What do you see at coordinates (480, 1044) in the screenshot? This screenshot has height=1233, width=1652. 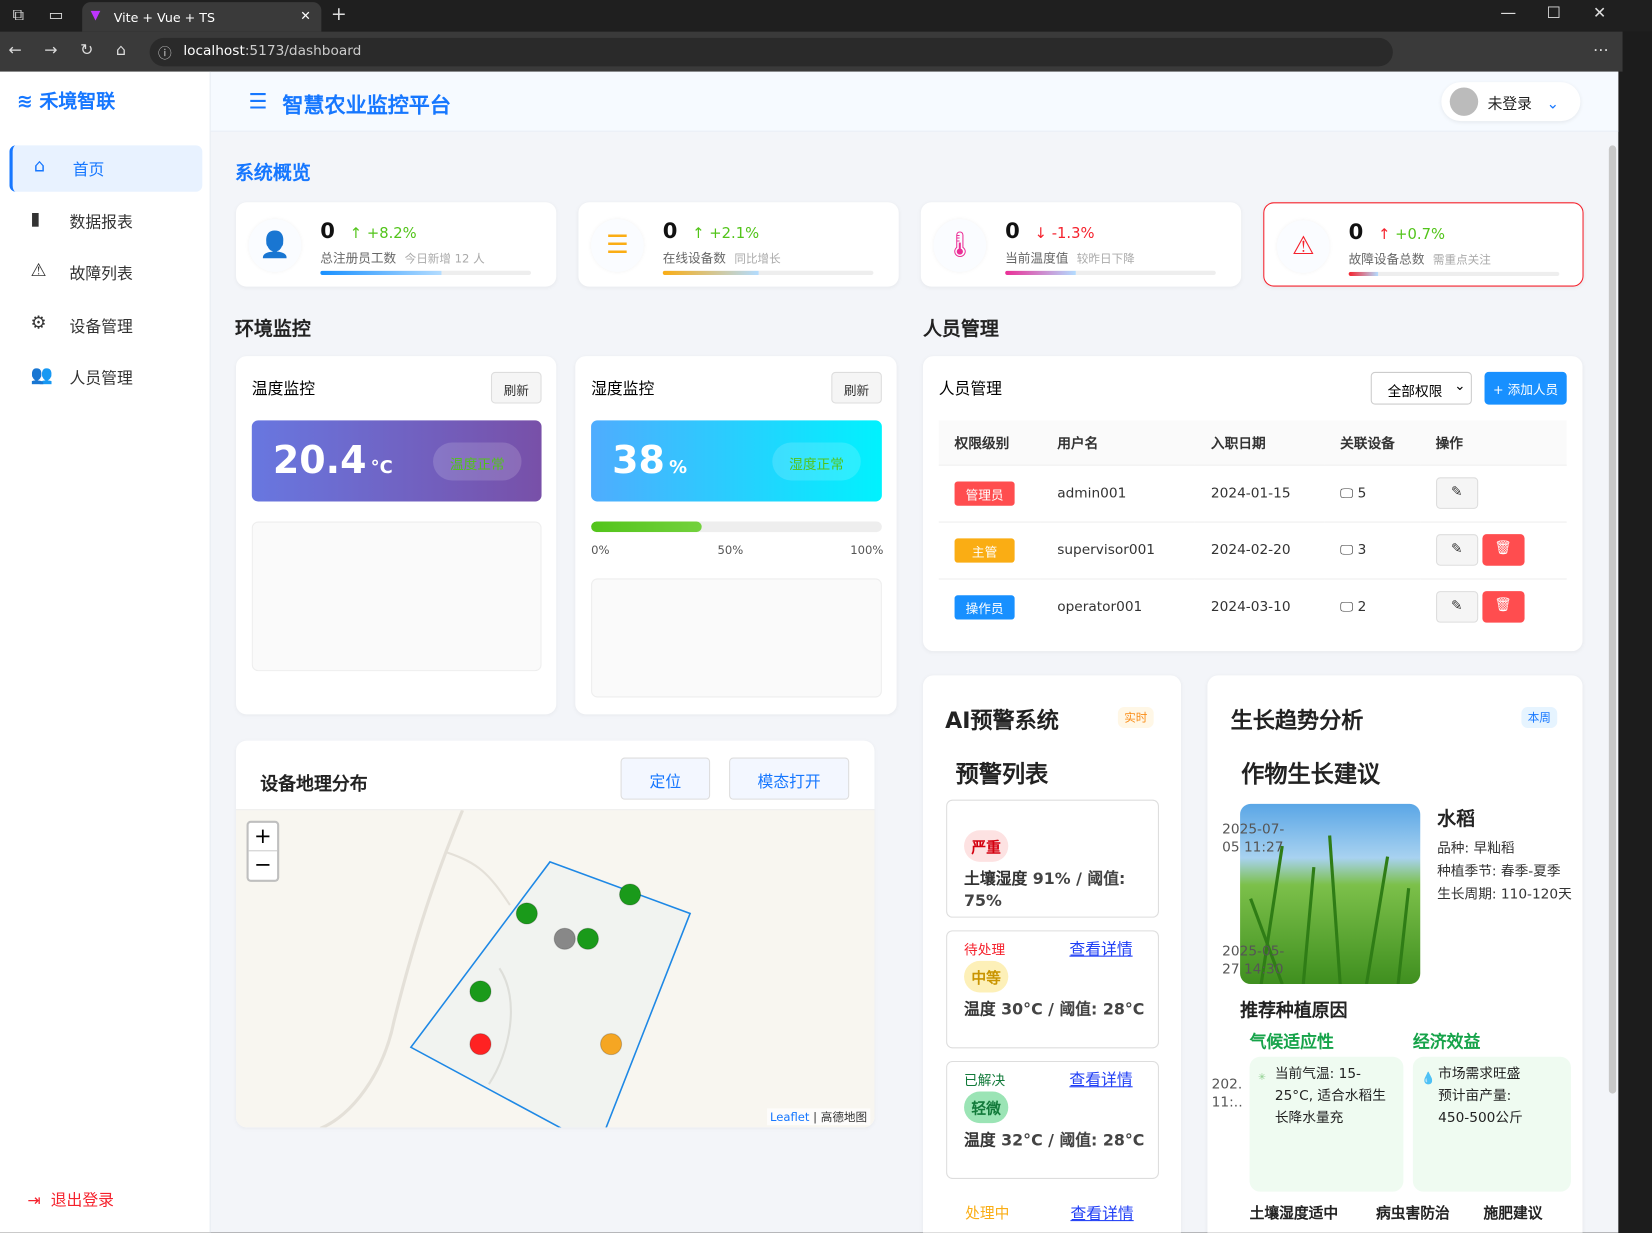 I see `device-marker-fault` at bounding box center [480, 1044].